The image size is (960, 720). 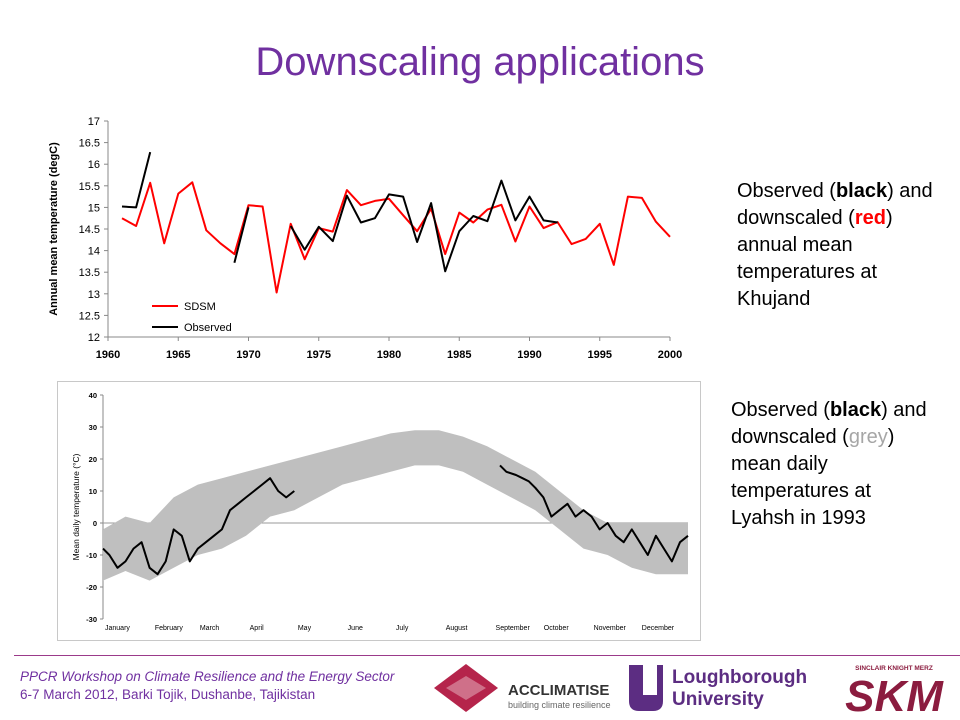 What do you see at coordinates (466, 688) in the screenshot?
I see `acclimatise-diamond-icon` at bounding box center [466, 688].